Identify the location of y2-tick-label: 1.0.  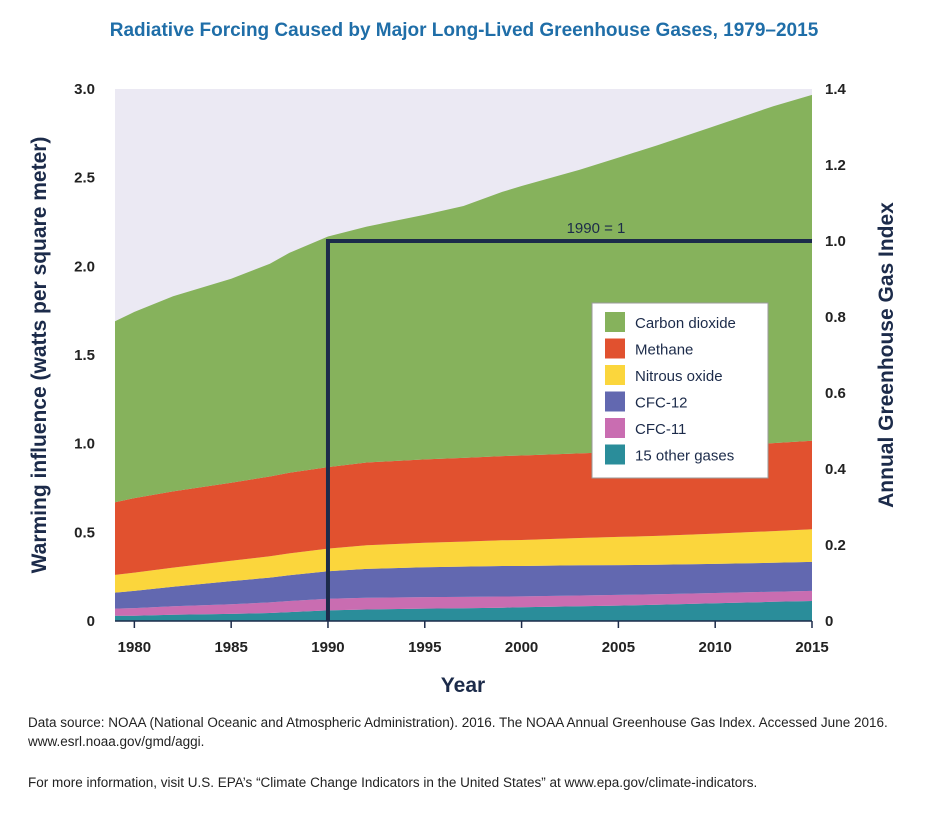
(835, 241).